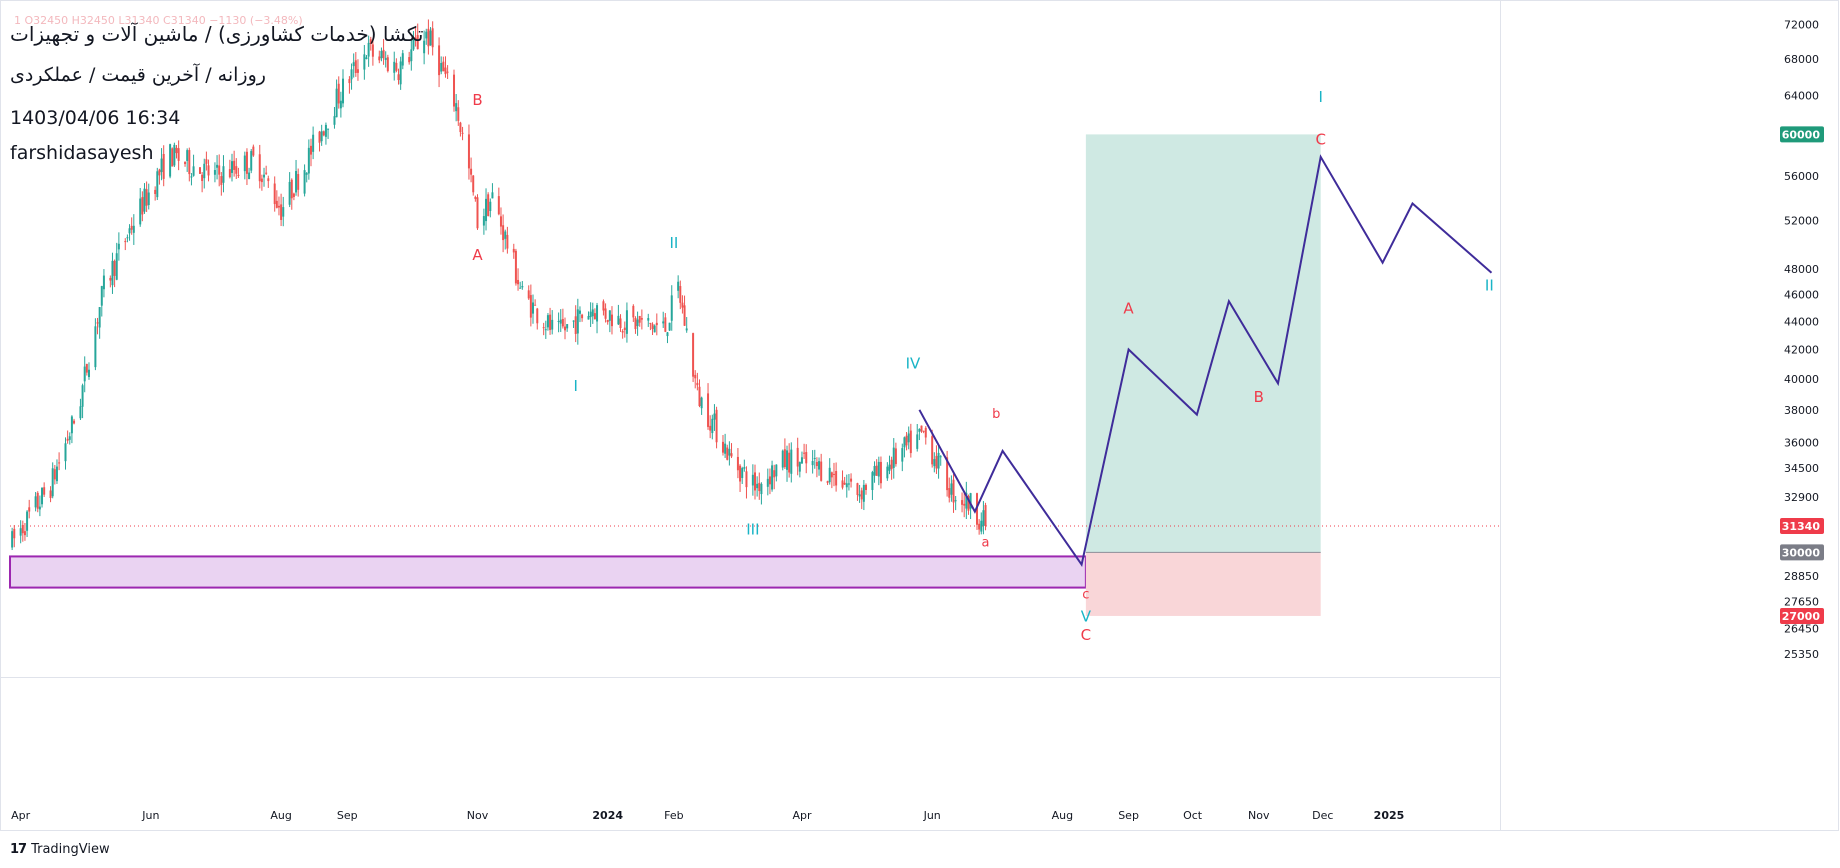 This screenshot has width=1840, height=868. I want to click on price-badge-entry: 30000, so click(1802, 552).